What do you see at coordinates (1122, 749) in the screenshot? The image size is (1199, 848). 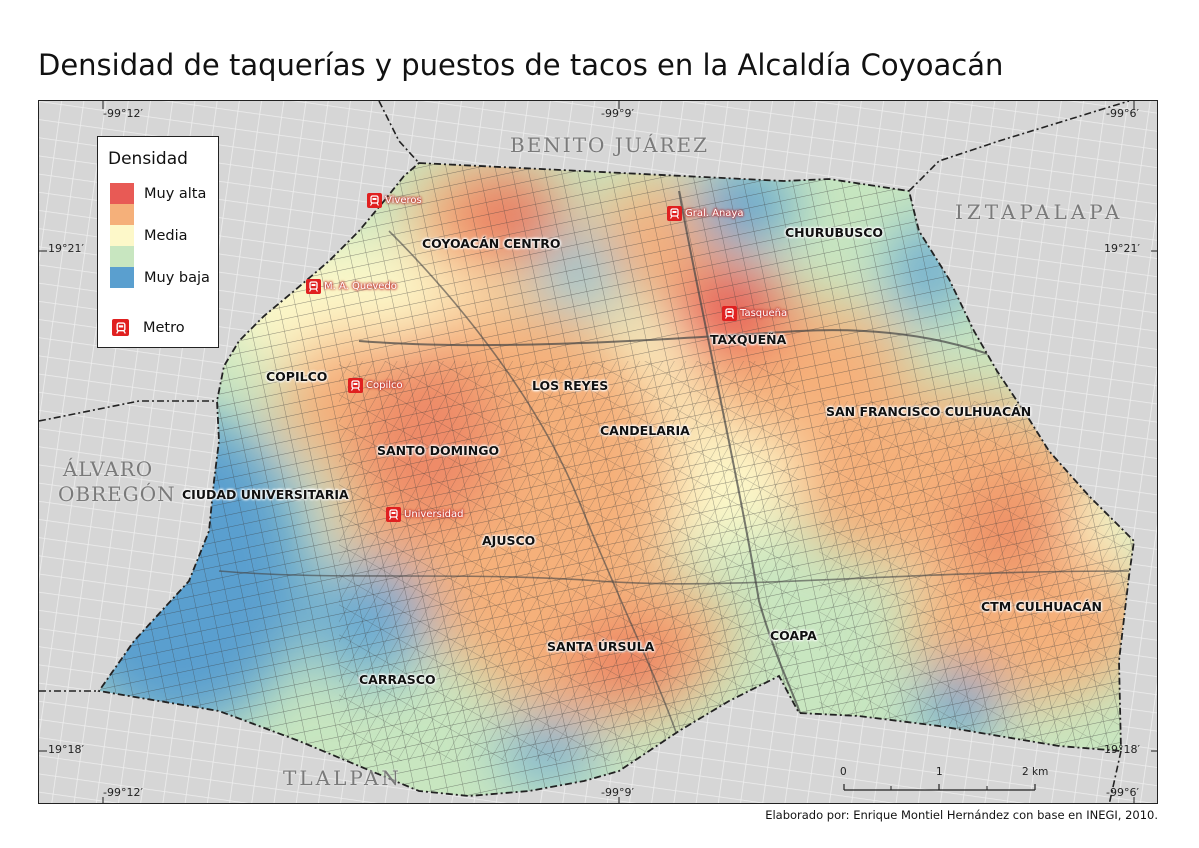 I see `coord-right-2: 19°18′` at bounding box center [1122, 749].